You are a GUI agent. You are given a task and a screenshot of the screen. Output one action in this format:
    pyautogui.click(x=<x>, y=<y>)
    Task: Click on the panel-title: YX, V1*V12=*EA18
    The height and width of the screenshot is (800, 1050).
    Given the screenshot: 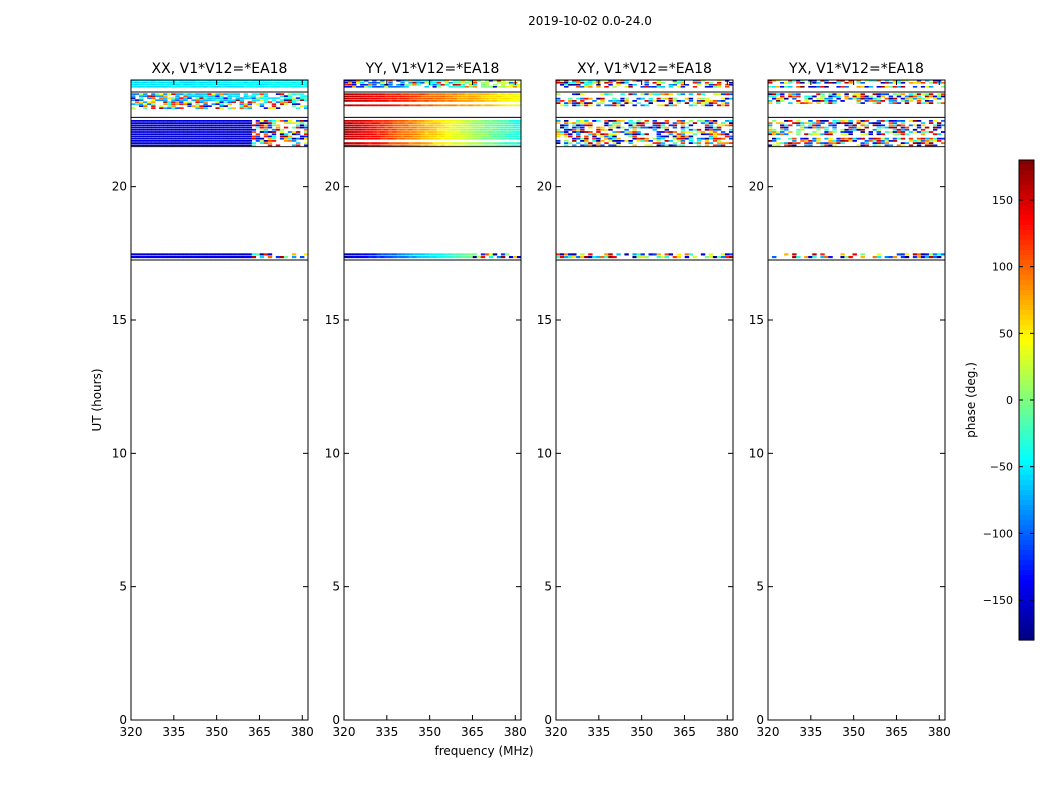 What is the action you would take?
    pyautogui.click(x=856, y=69)
    